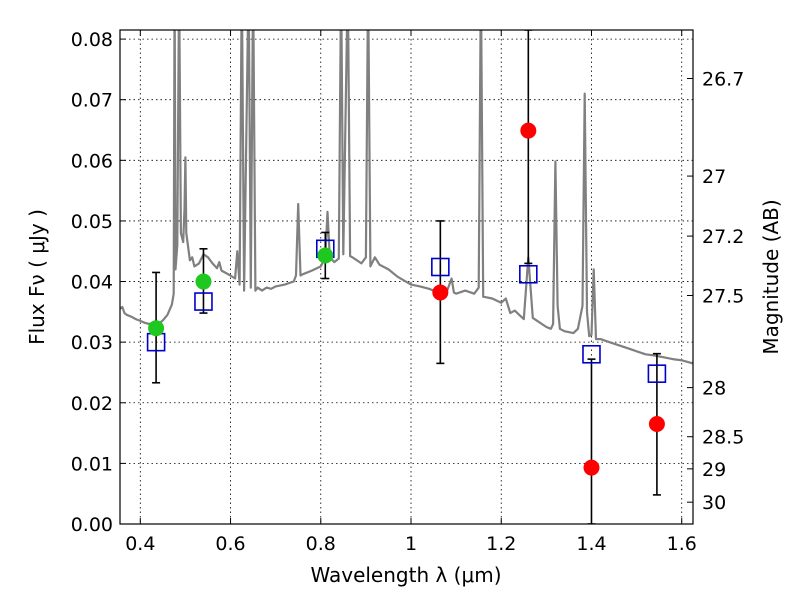 The height and width of the screenshot is (600, 800). I want to click on x-tick-label: 1, so click(411, 544).